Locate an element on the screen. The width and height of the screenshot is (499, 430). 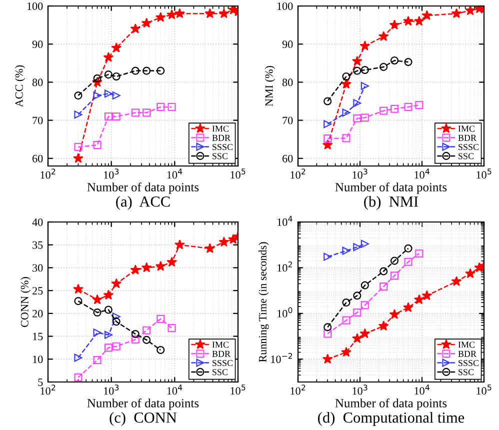
y-tick-label: 20 is located at coordinates (37, 314).